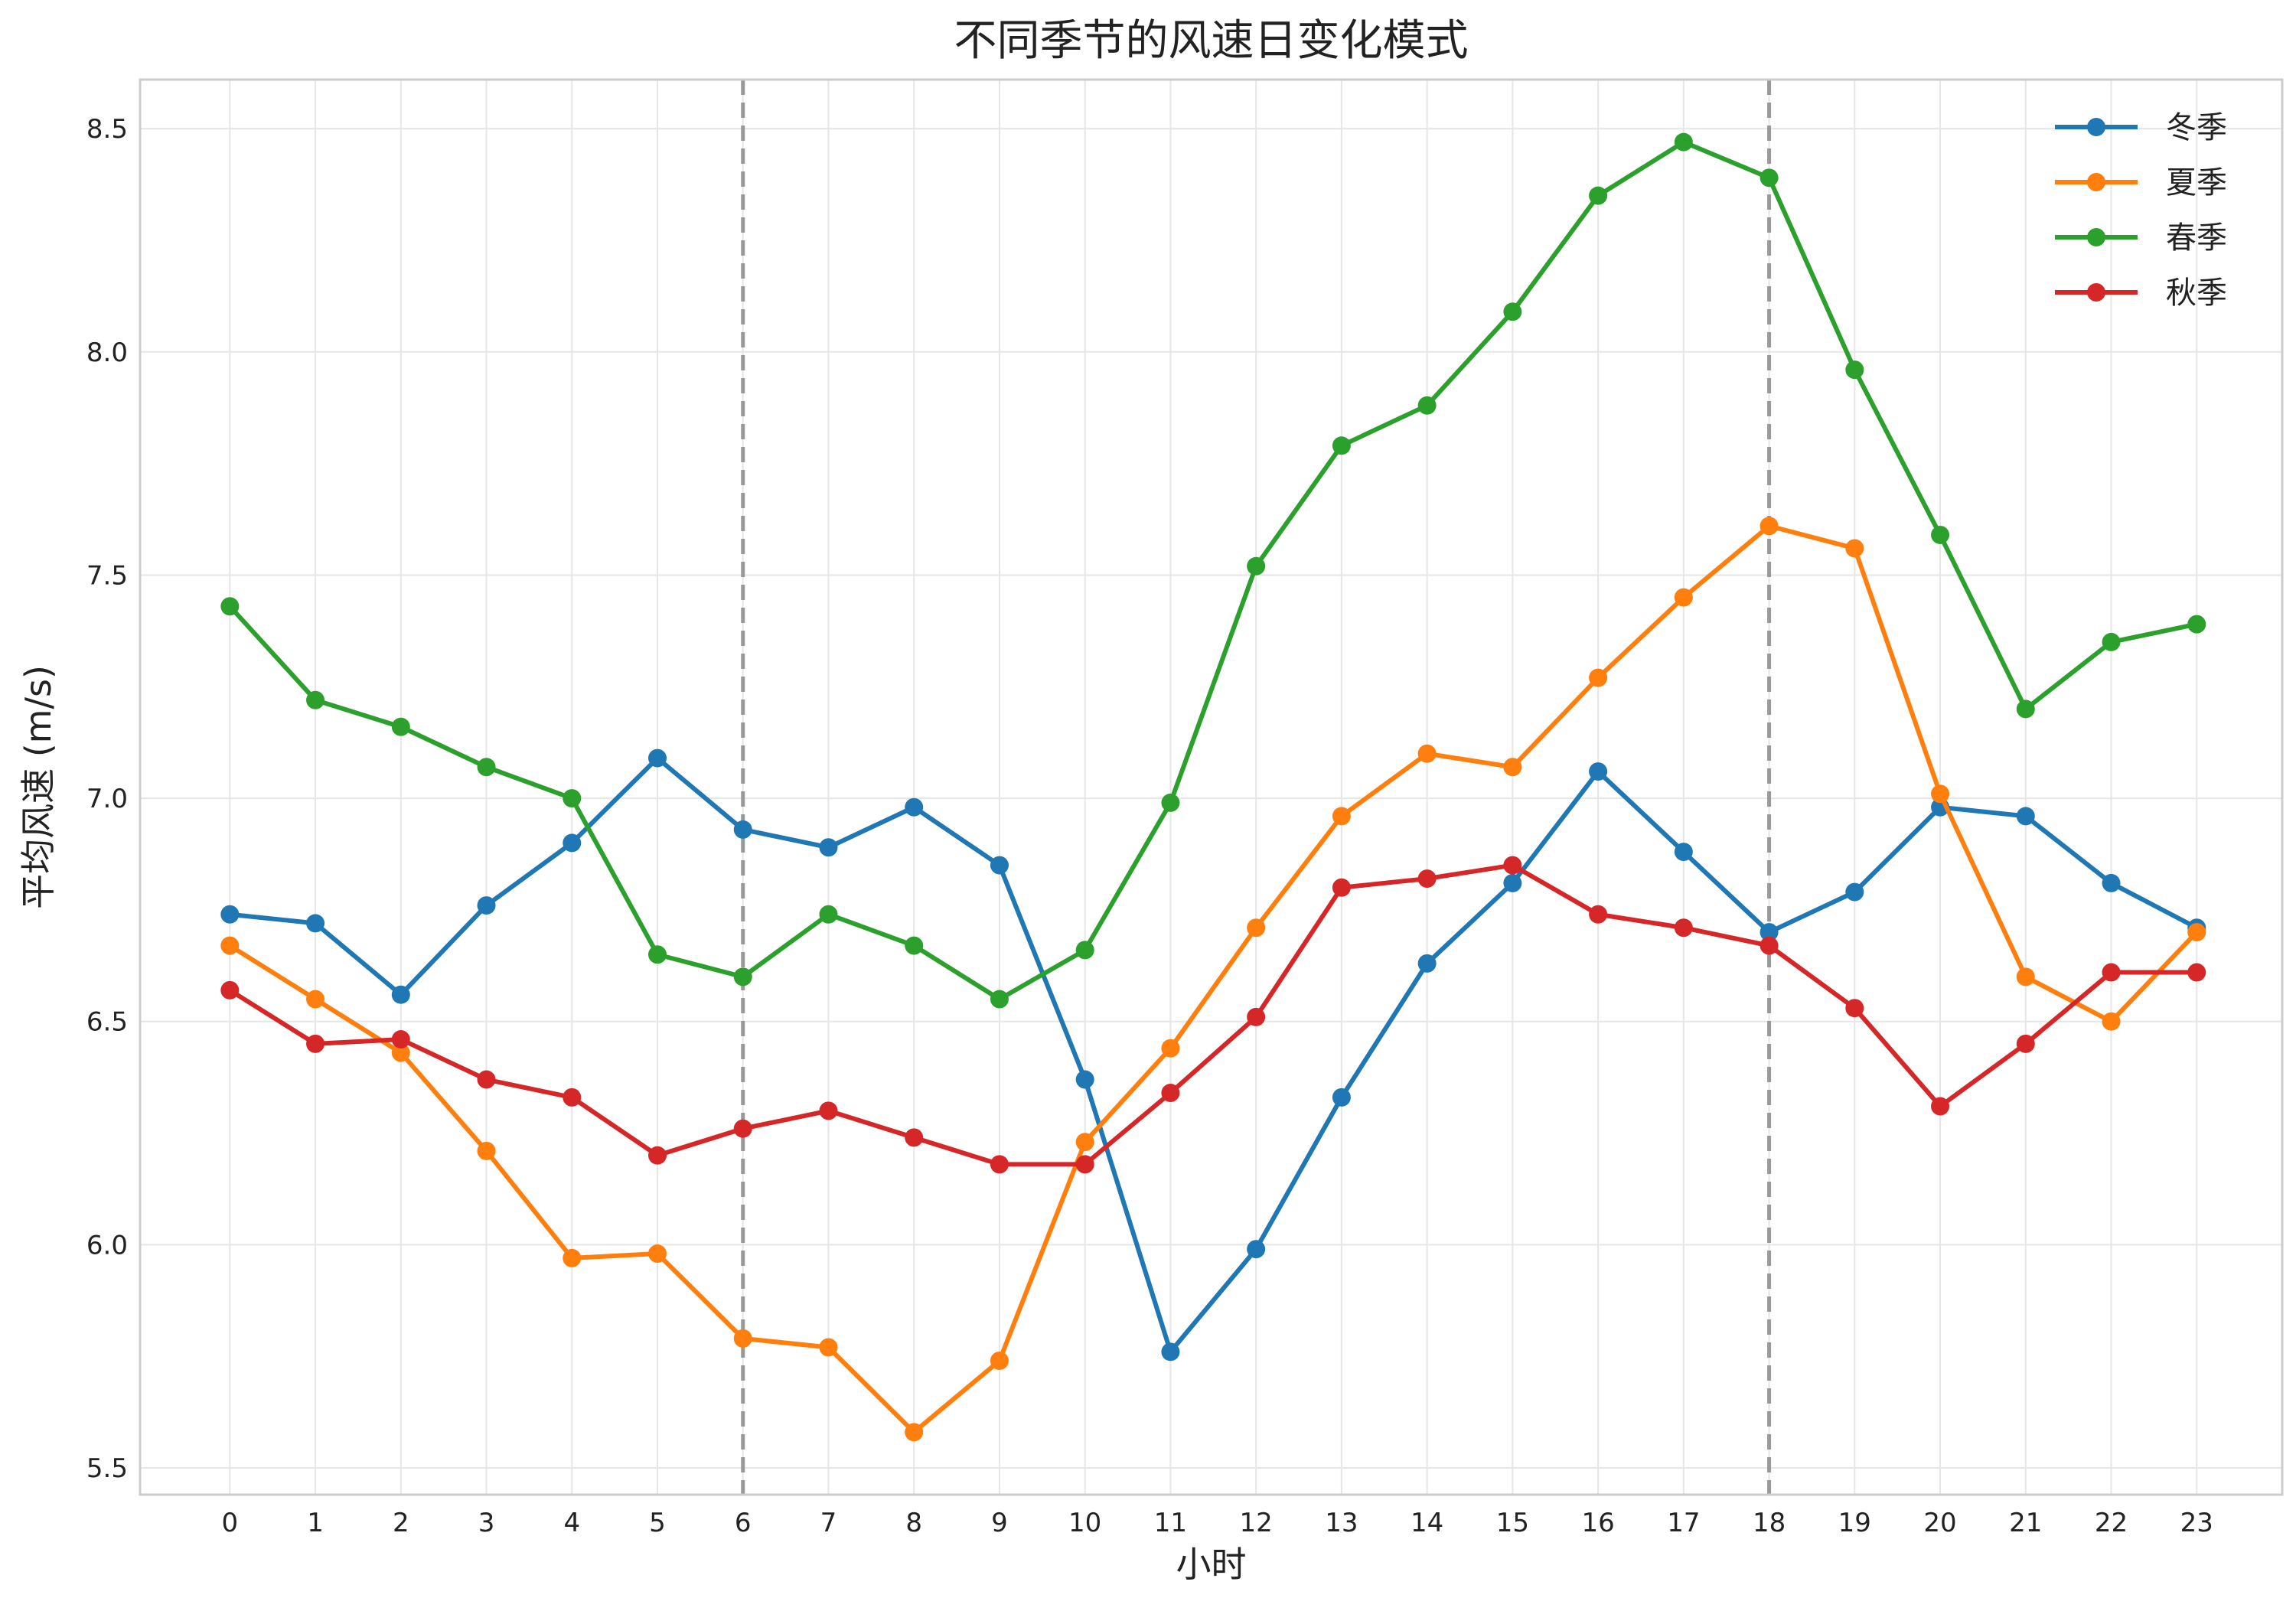  Describe the element at coordinates (999, 1523) in the screenshot. I see `x-tick-label: 9` at that location.